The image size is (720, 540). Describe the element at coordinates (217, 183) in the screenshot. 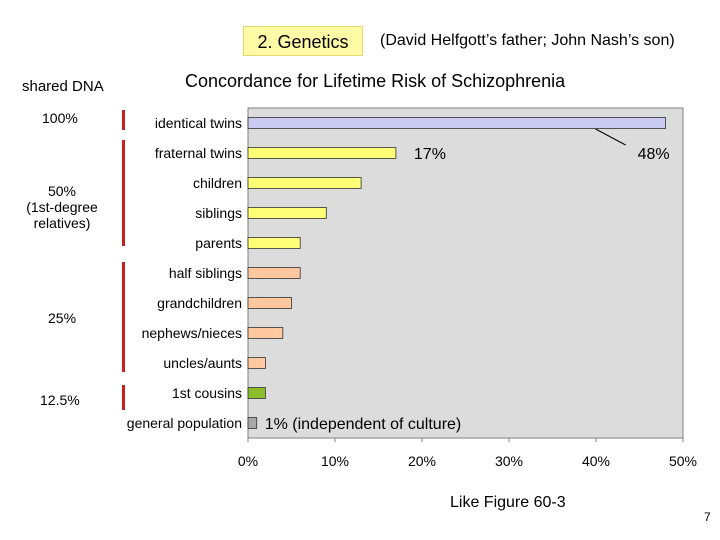

I see `category-label: children` at that location.